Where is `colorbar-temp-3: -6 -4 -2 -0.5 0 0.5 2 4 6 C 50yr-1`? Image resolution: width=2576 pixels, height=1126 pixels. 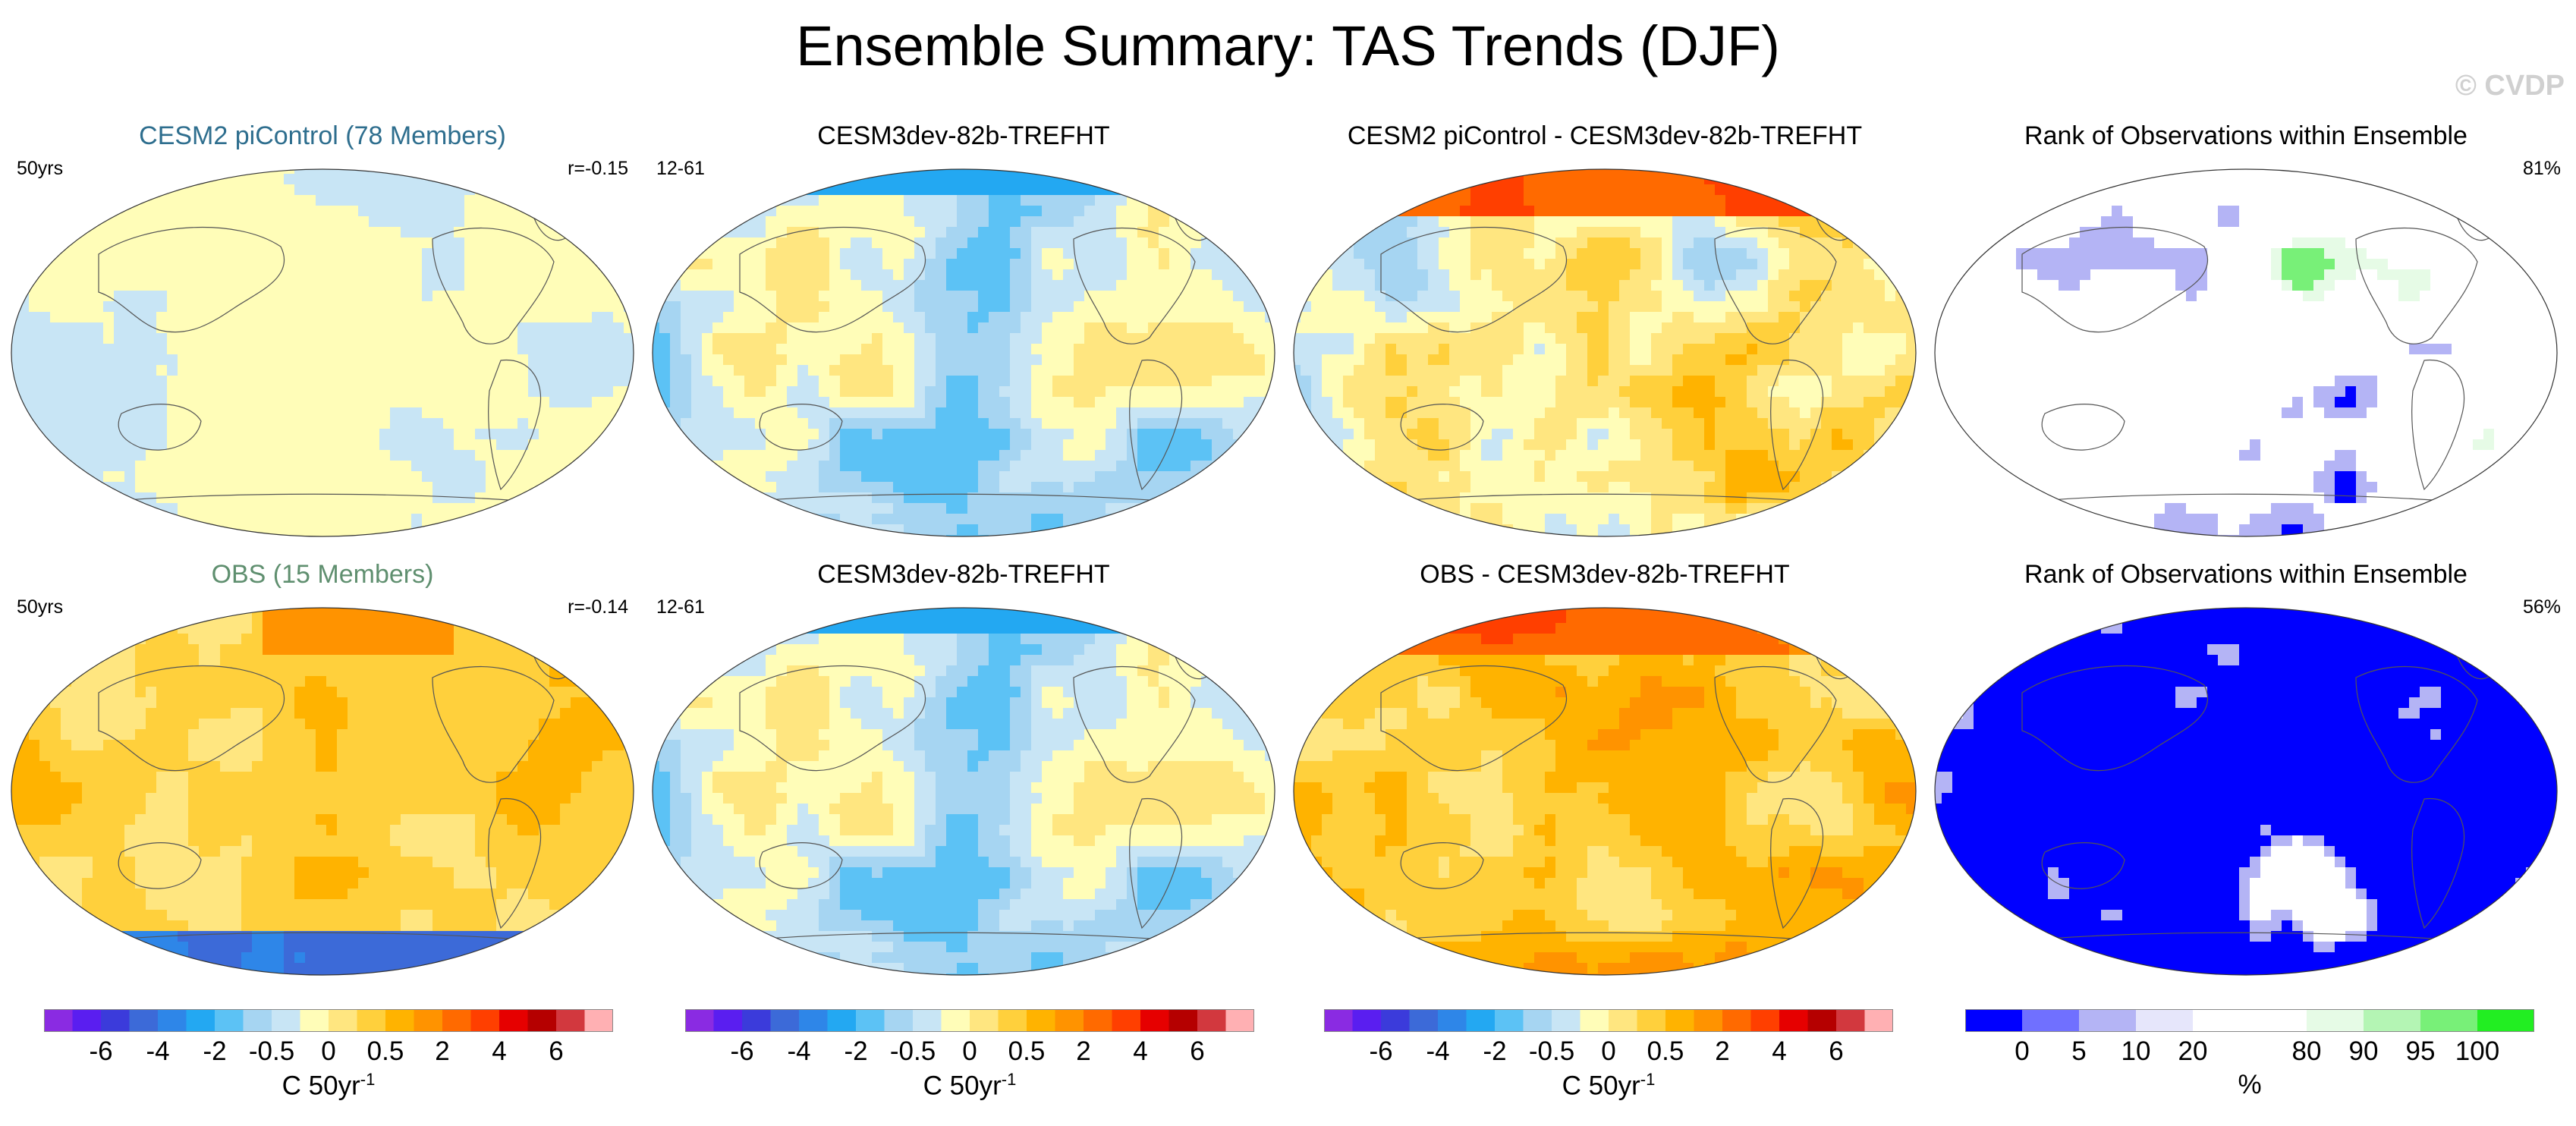 colorbar-temp-3: -6 -4 -2 -0.5 0 0.5 2 4 6 C 50yr-1 is located at coordinates (1608, 1062).